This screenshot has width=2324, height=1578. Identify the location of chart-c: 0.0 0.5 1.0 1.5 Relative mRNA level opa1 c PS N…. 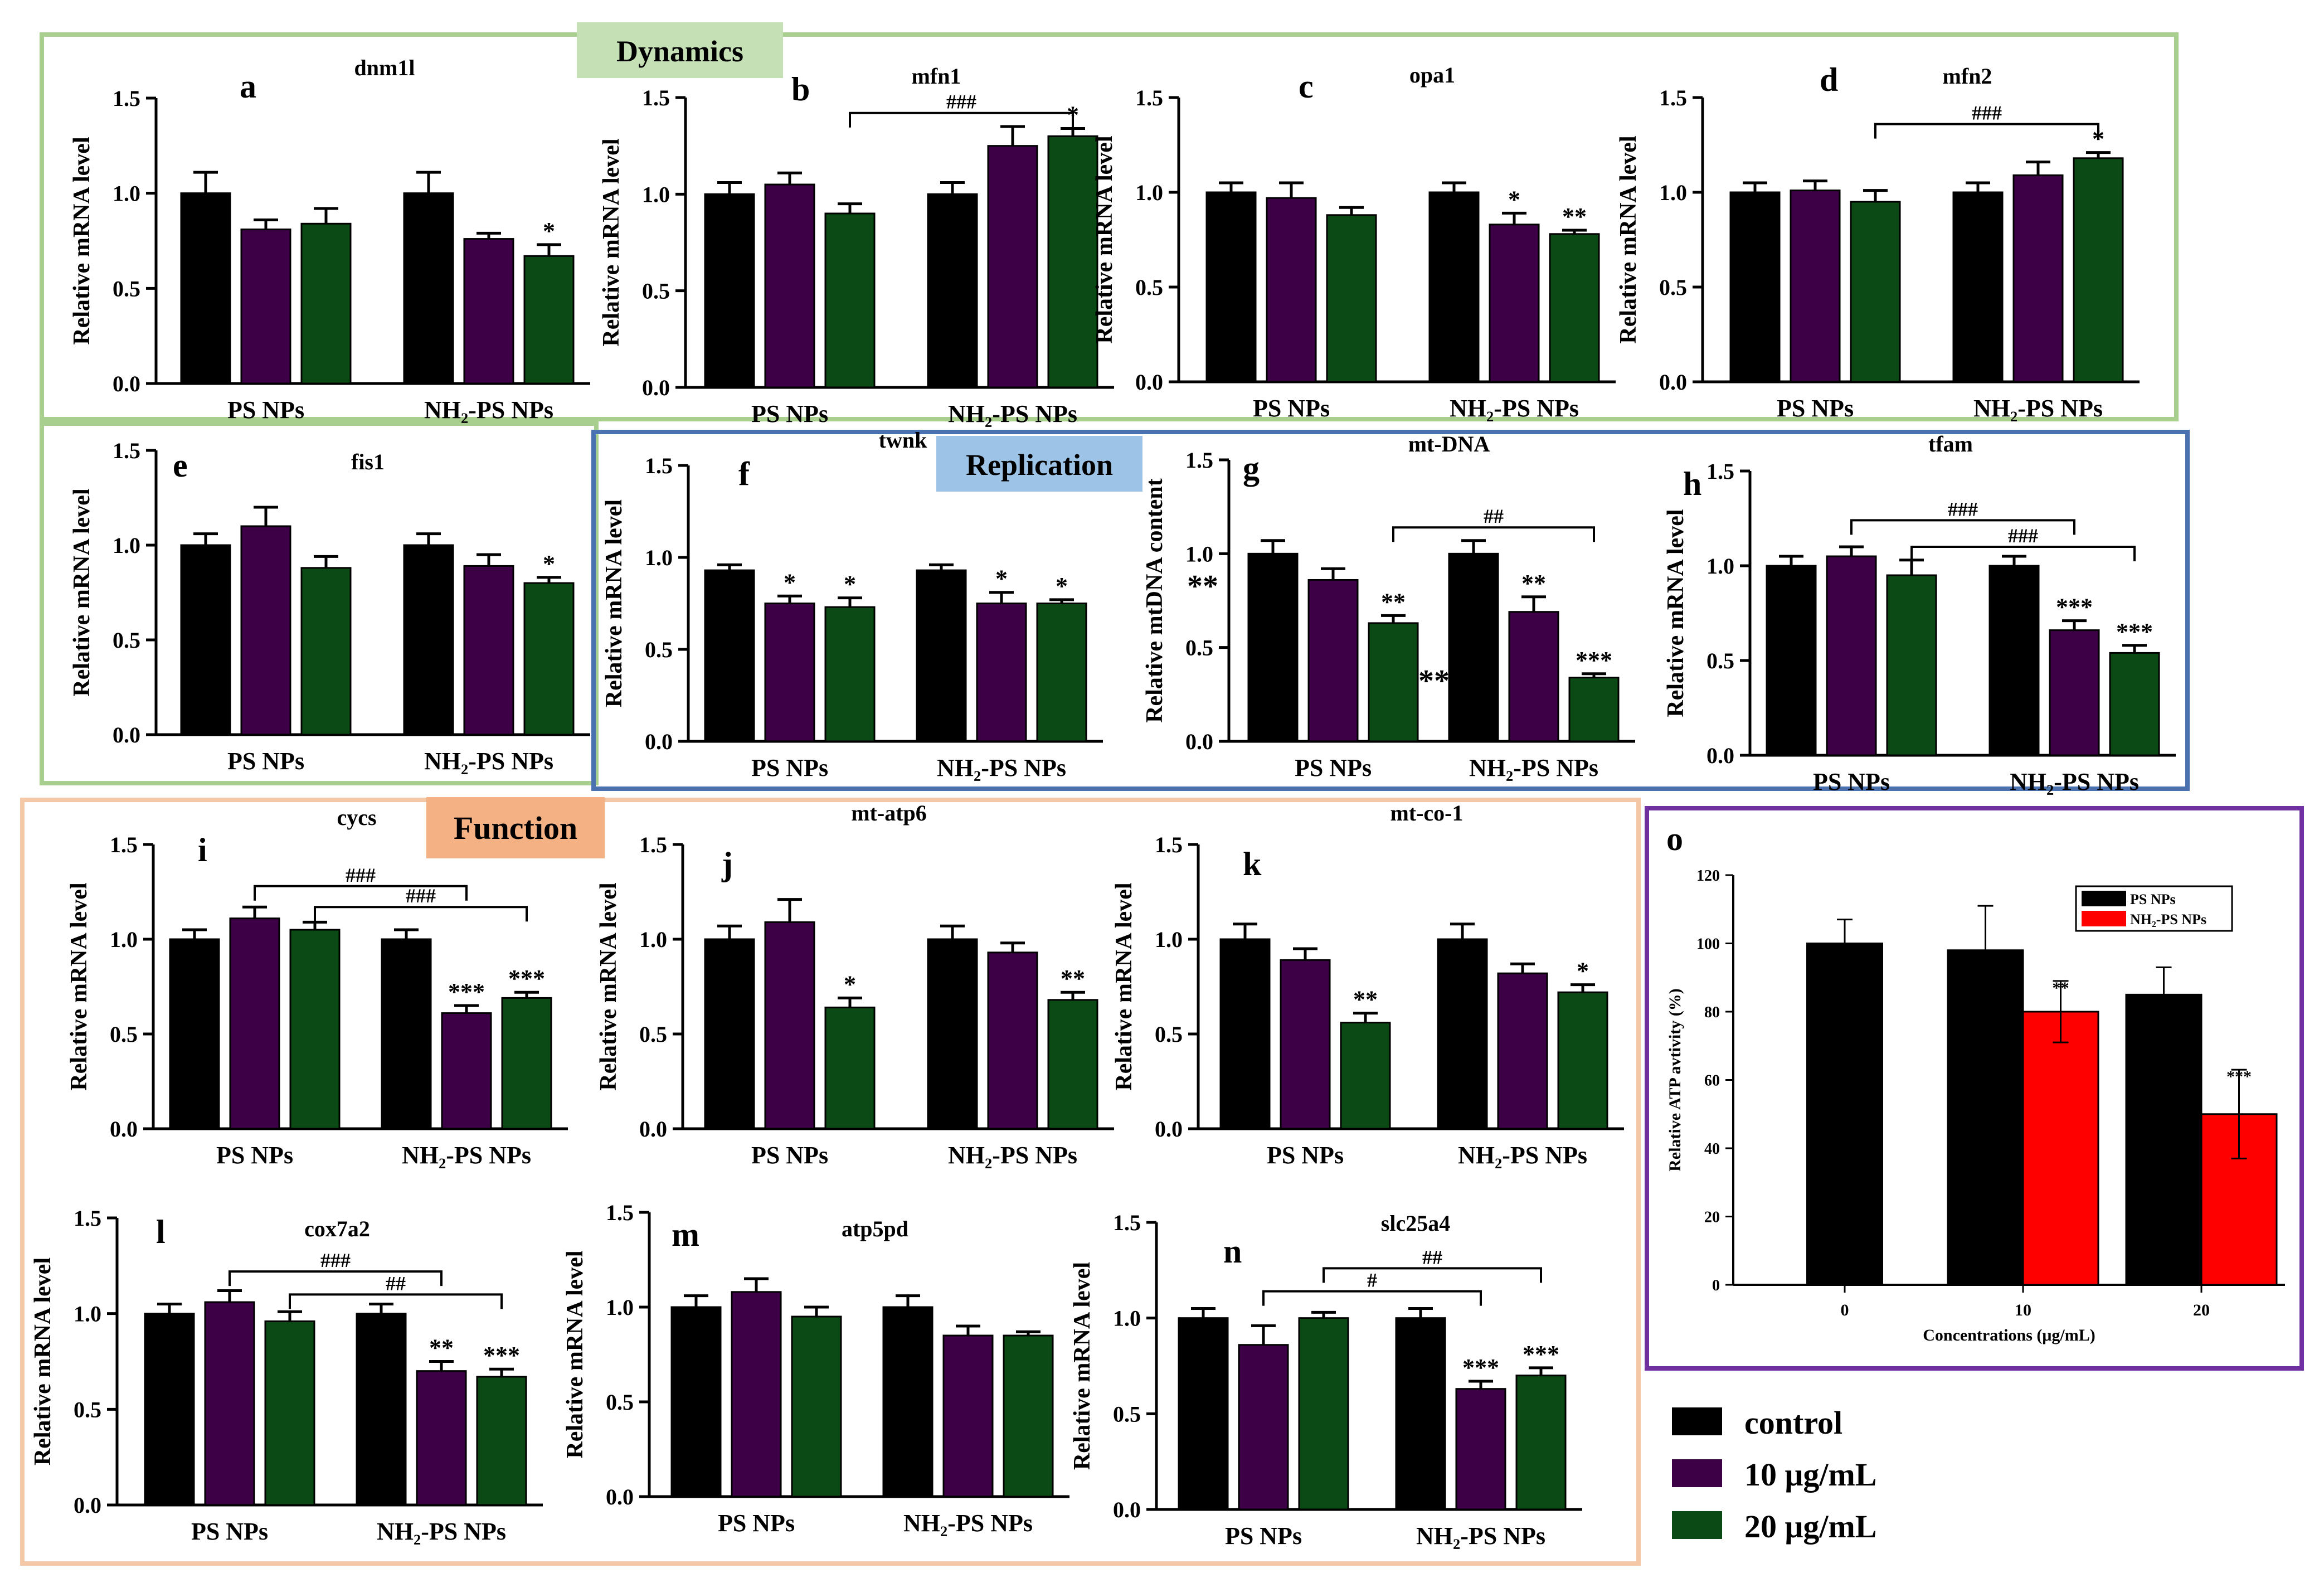
(1354, 242).